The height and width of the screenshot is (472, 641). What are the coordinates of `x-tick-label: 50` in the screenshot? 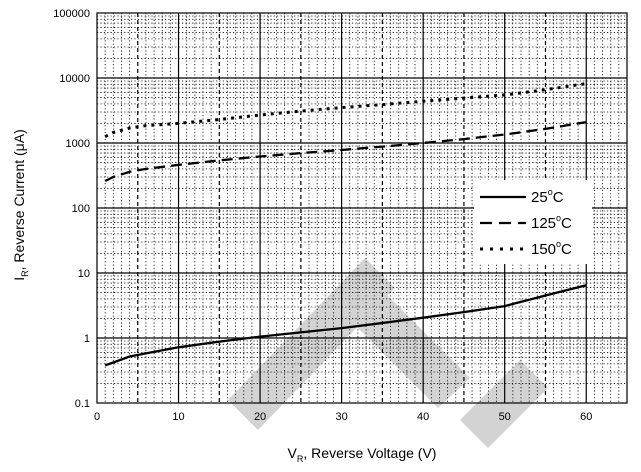 It's located at (505, 417).